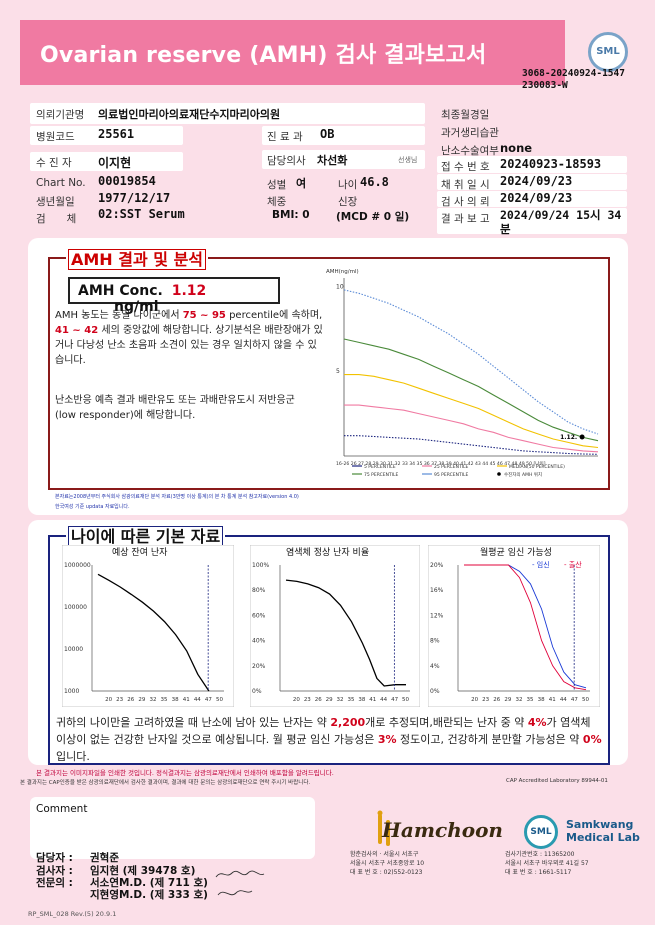 This screenshot has width=655, height=925. What do you see at coordinates (62, 809) in the screenshot?
I see `comment-label: Comment` at bounding box center [62, 809].